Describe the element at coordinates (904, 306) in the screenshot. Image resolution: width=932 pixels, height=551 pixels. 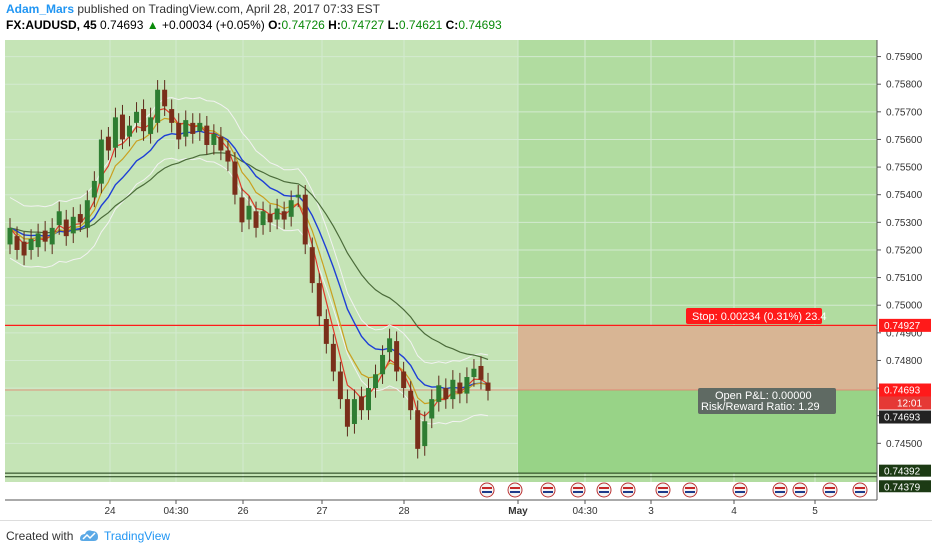
I see `y-tick-label: 0.75000` at that location.